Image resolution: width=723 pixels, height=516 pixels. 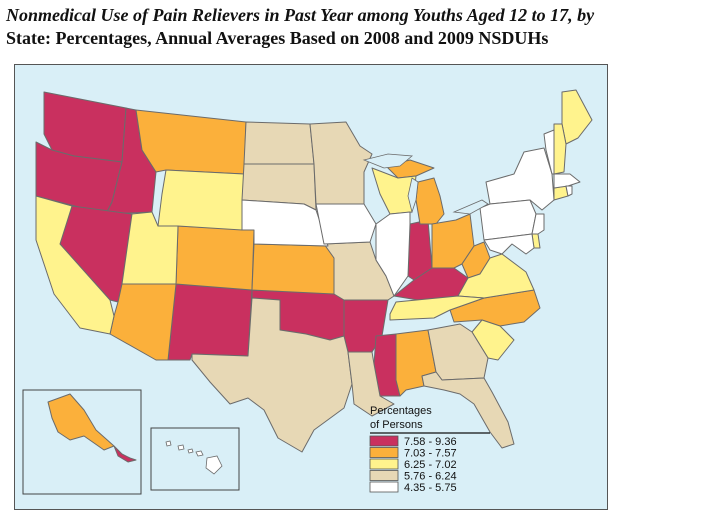 What do you see at coordinates (346, 224) in the screenshot?
I see `state-iowa` at bounding box center [346, 224].